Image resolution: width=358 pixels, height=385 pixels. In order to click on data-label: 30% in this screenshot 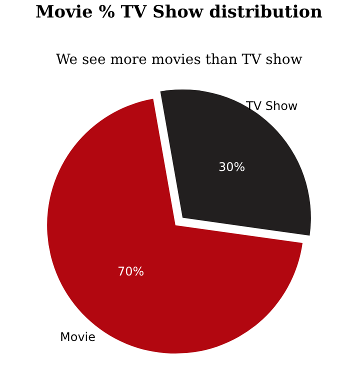, I will do `click(232, 167)`.